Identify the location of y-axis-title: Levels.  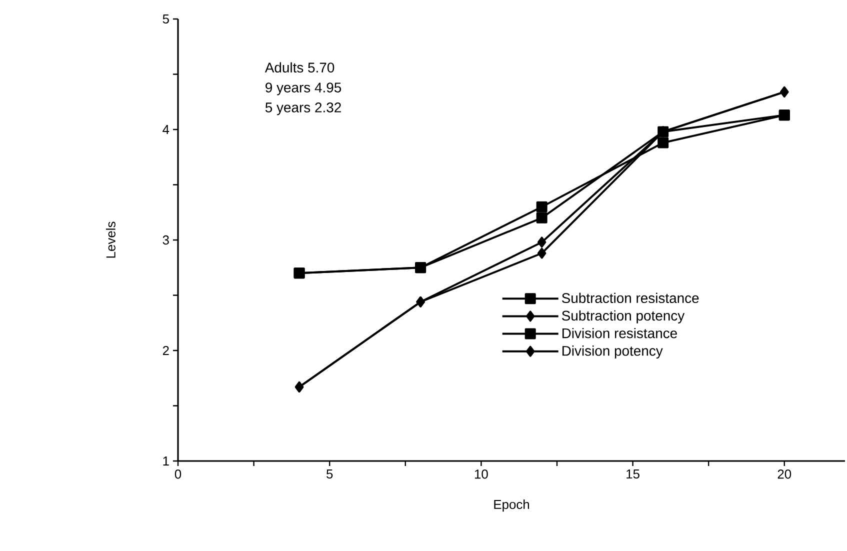
(111, 240).